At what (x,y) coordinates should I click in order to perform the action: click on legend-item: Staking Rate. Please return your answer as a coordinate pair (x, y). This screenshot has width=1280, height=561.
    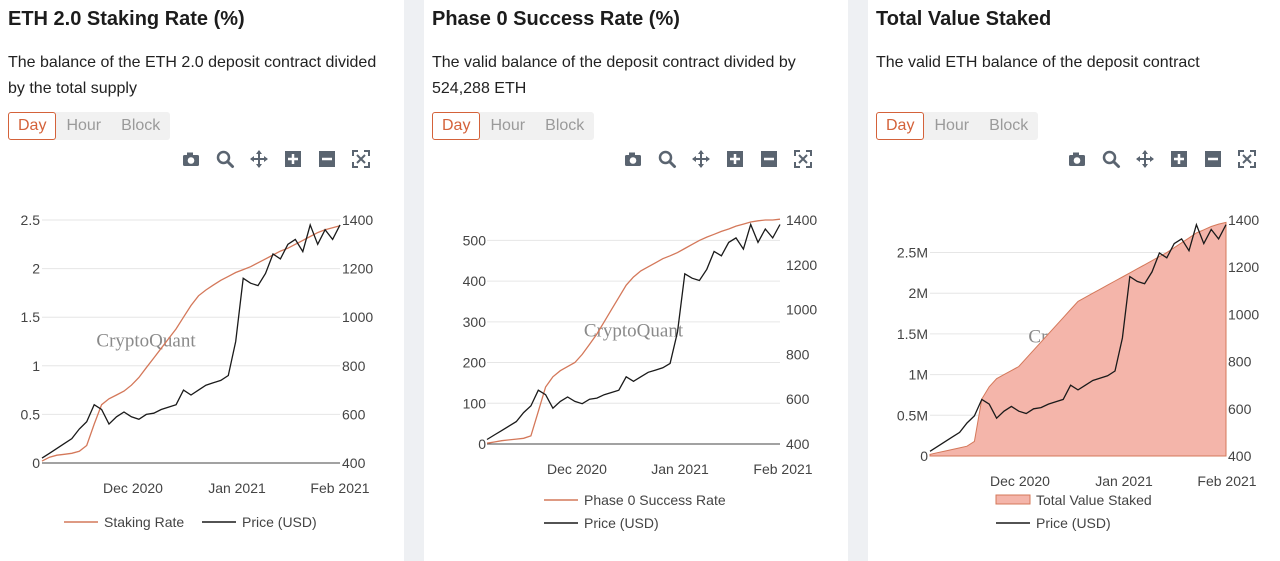
    Looking at the image, I should click on (124, 522).